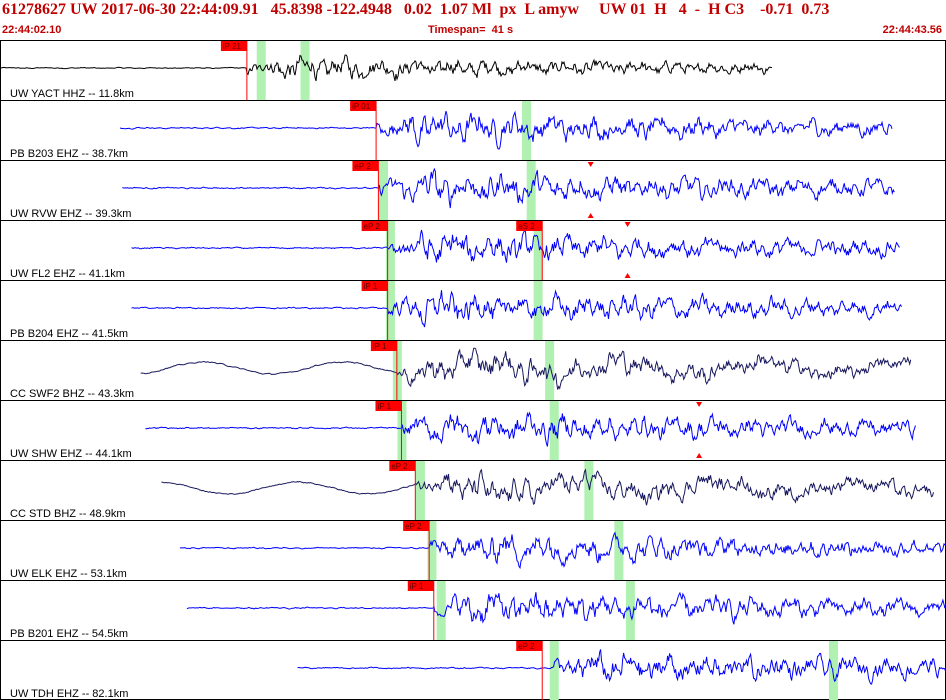 This screenshot has width=946, height=700. I want to click on station-label: PB B204 EHZ -- 41.5km, so click(69, 334).